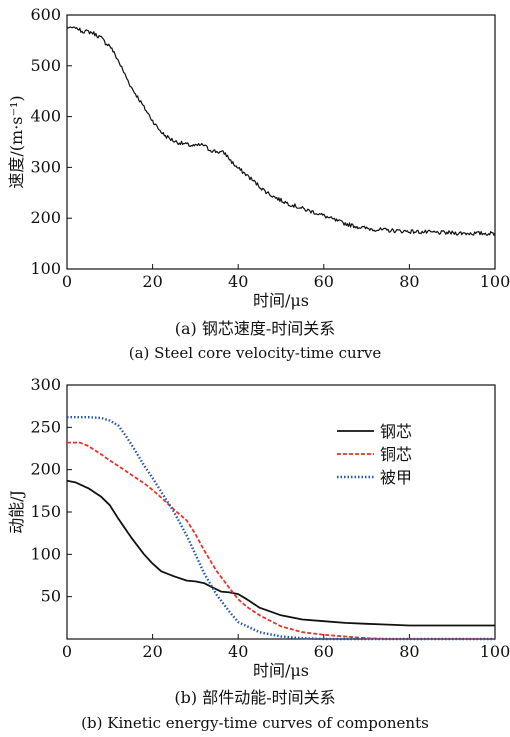  What do you see at coordinates (51, 490) in the screenshot?
I see `y-ticks: 50 100 150 200 250 300` at bounding box center [51, 490].